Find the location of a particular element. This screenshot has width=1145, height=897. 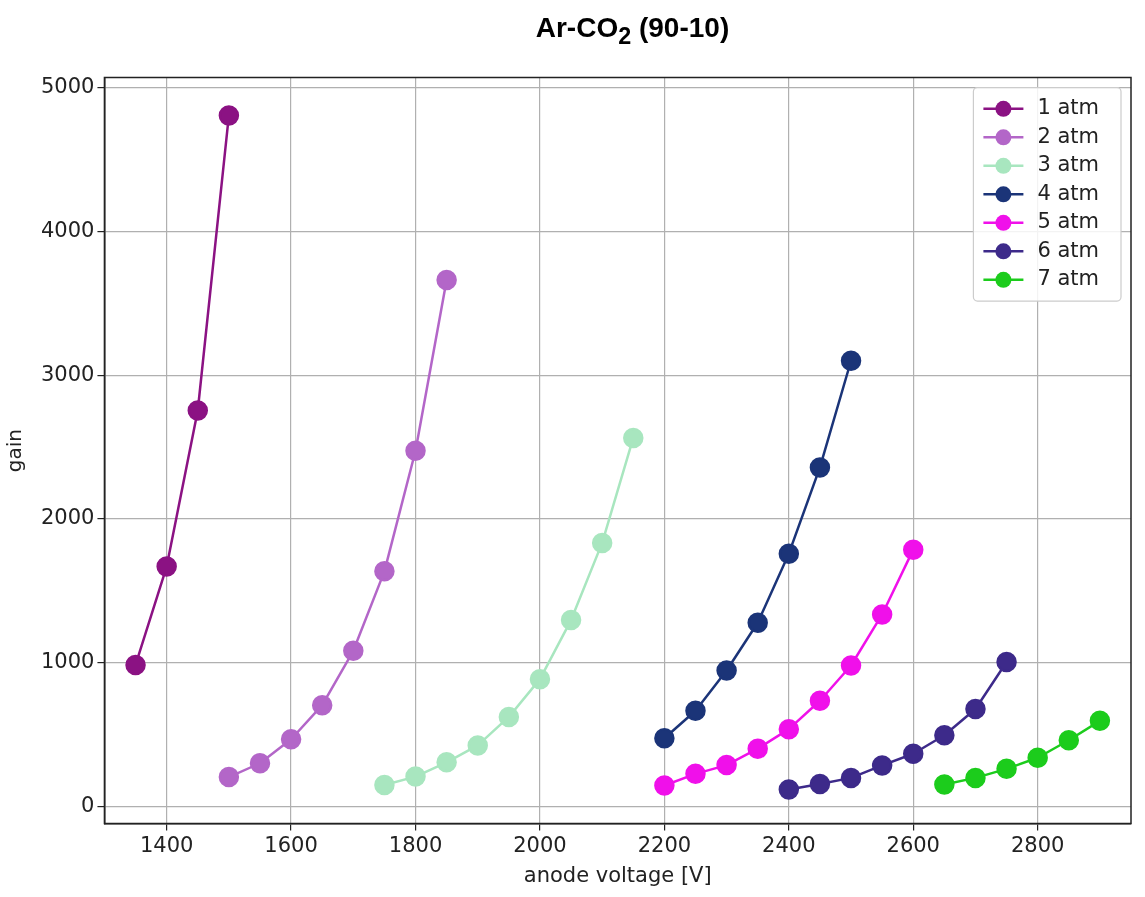

legend-label: 3 atm is located at coordinates (1068, 164).